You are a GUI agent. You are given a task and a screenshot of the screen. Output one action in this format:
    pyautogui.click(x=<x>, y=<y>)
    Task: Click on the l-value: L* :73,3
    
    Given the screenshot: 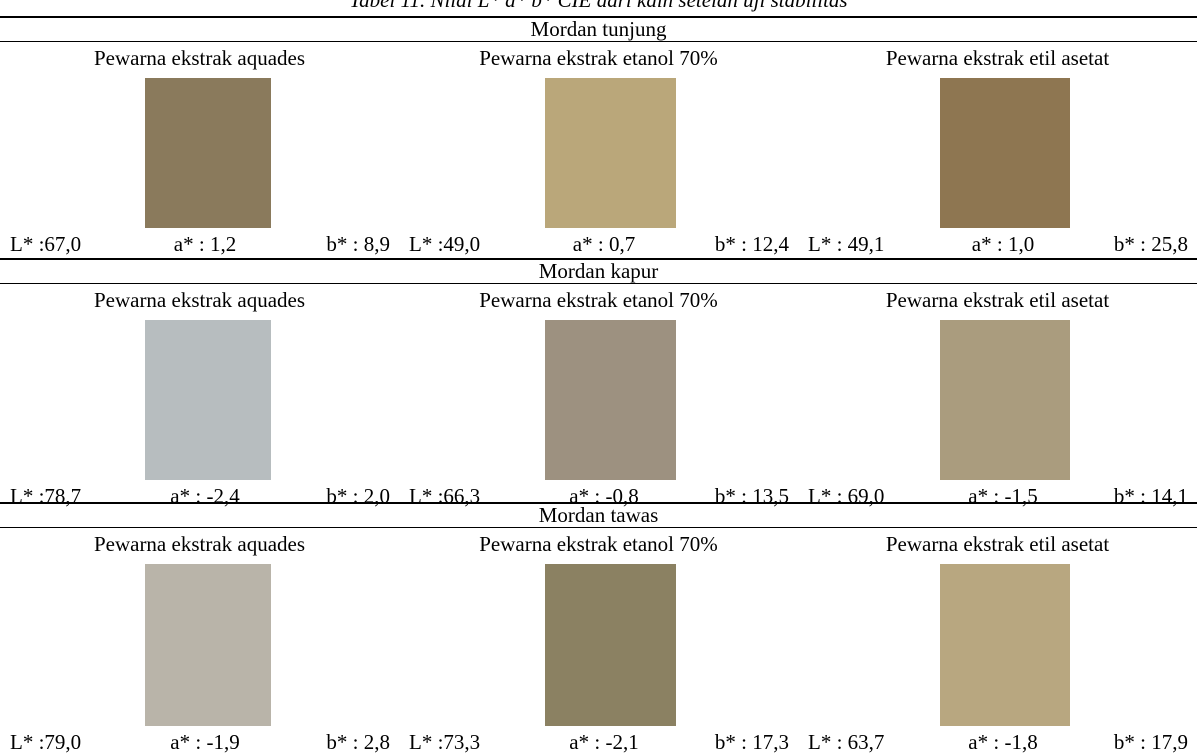 What is the action you would take?
    pyautogui.click(x=445, y=742)
    